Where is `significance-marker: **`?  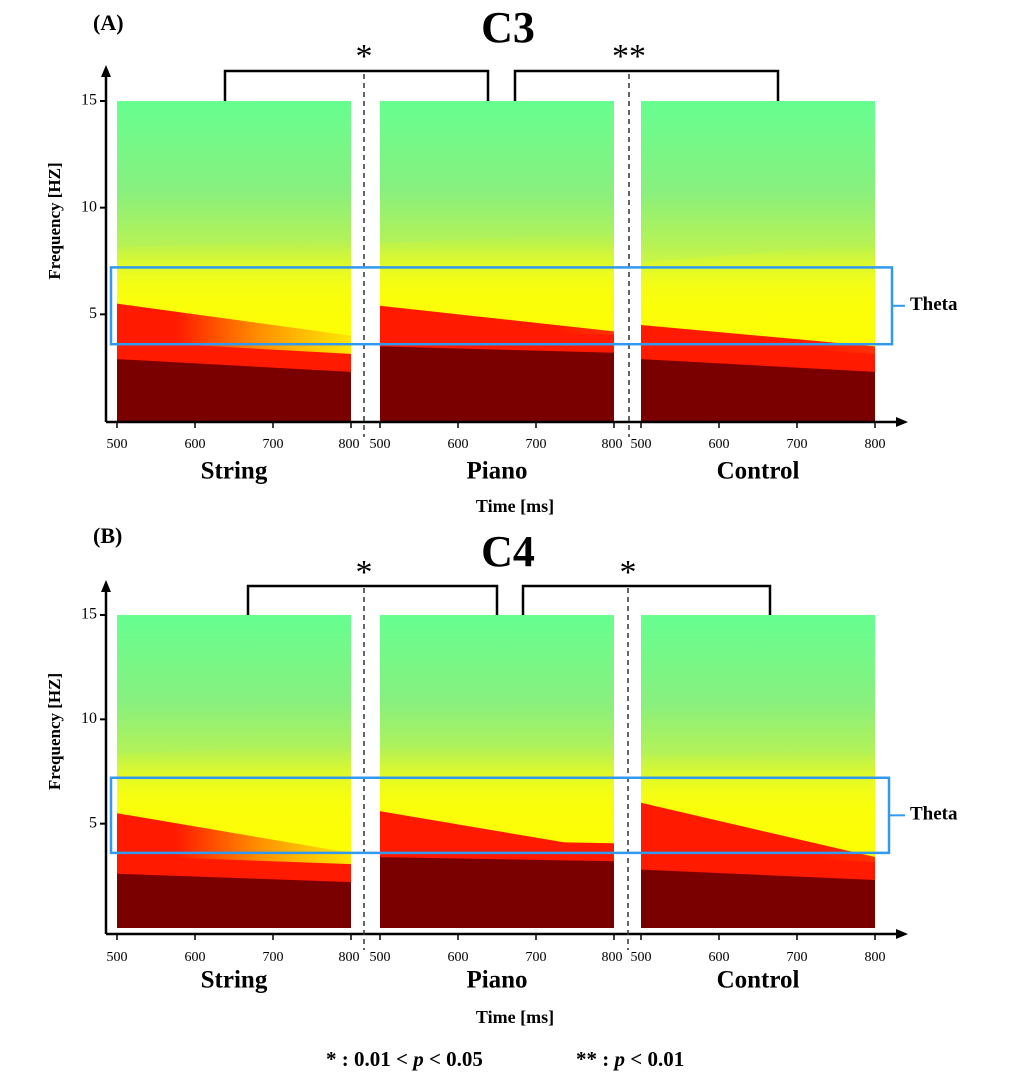 significance-marker: ** is located at coordinates (629, 56).